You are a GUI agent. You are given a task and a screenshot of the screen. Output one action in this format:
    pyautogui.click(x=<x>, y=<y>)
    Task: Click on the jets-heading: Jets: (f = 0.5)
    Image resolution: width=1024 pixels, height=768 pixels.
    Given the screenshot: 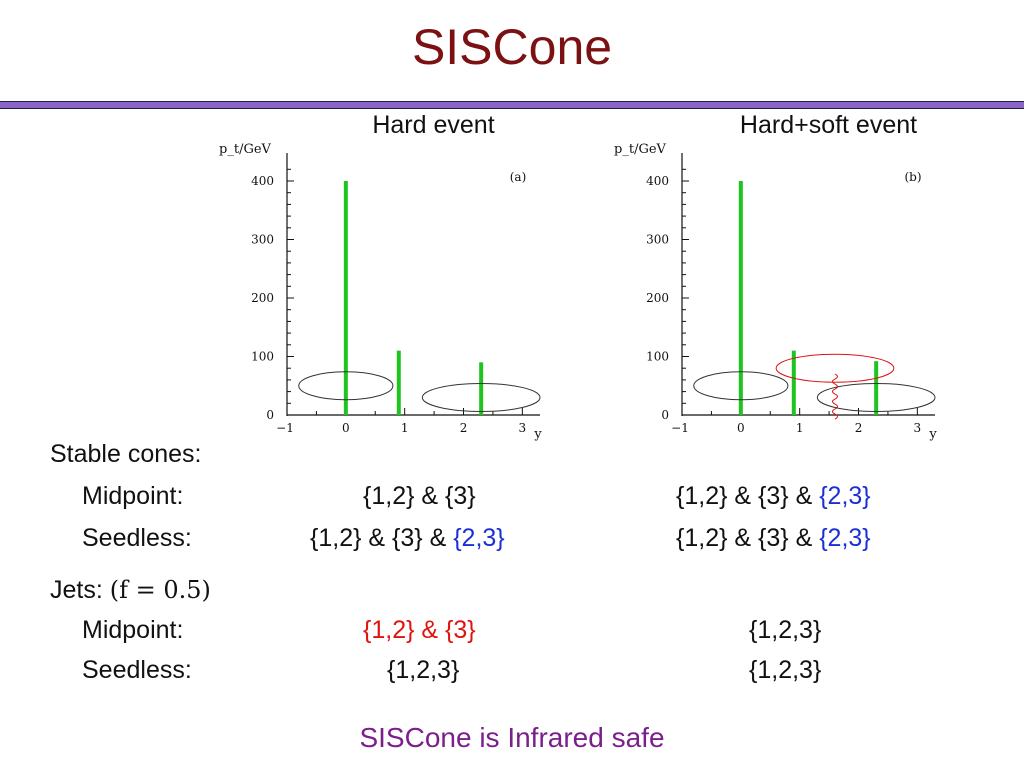 What is the action you would take?
    pyautogui.click(x=130, y=590)
    